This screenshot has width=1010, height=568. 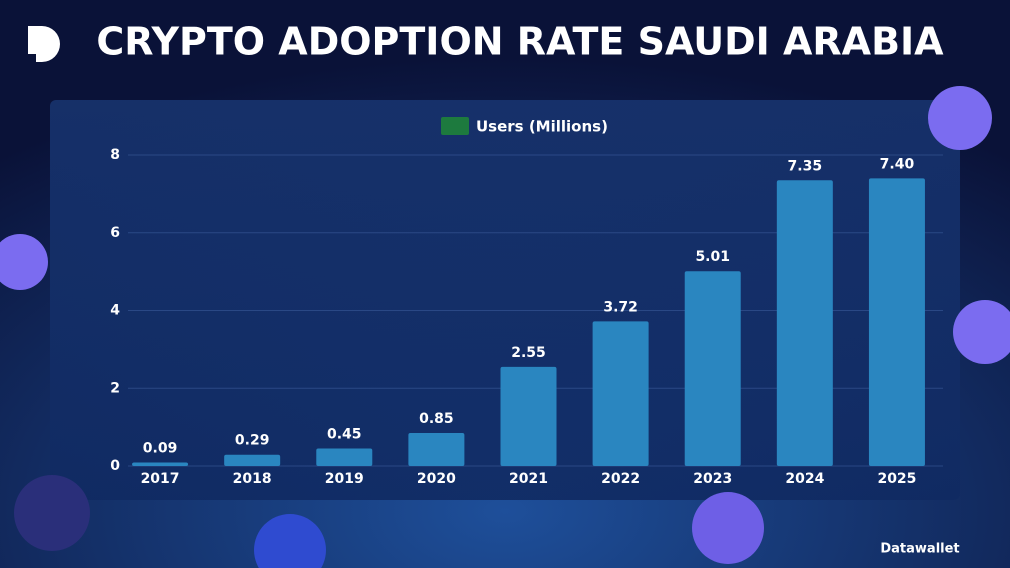 What do you see at coordinates (542, 127) in the screenshot?
I see `legend-label: Users (Millions)` at bounding box center [542, 127].